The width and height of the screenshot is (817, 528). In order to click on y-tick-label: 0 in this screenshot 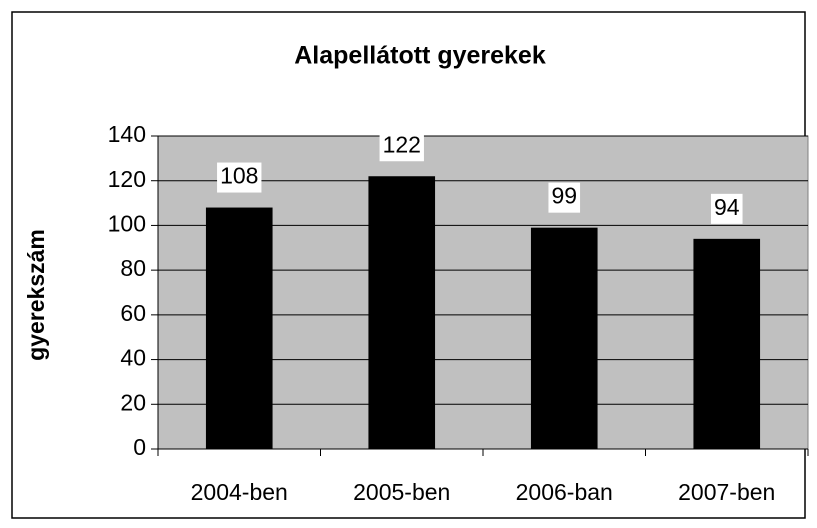, I will do `click(139, 447)`.